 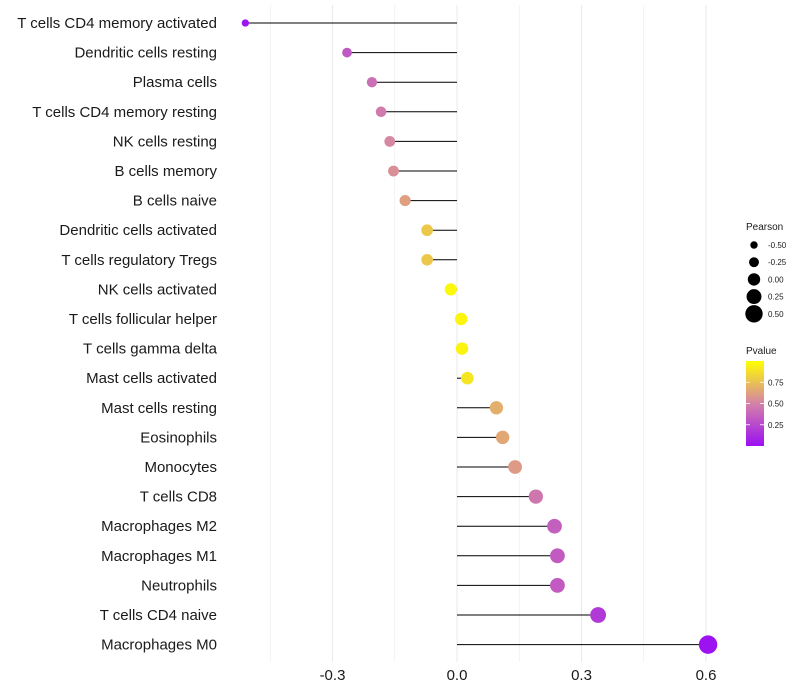 What do you see at coordinates (150, 349) in the screenshot?
I see `category-label: T cells gamma delta` at bounding box center [150, 349].